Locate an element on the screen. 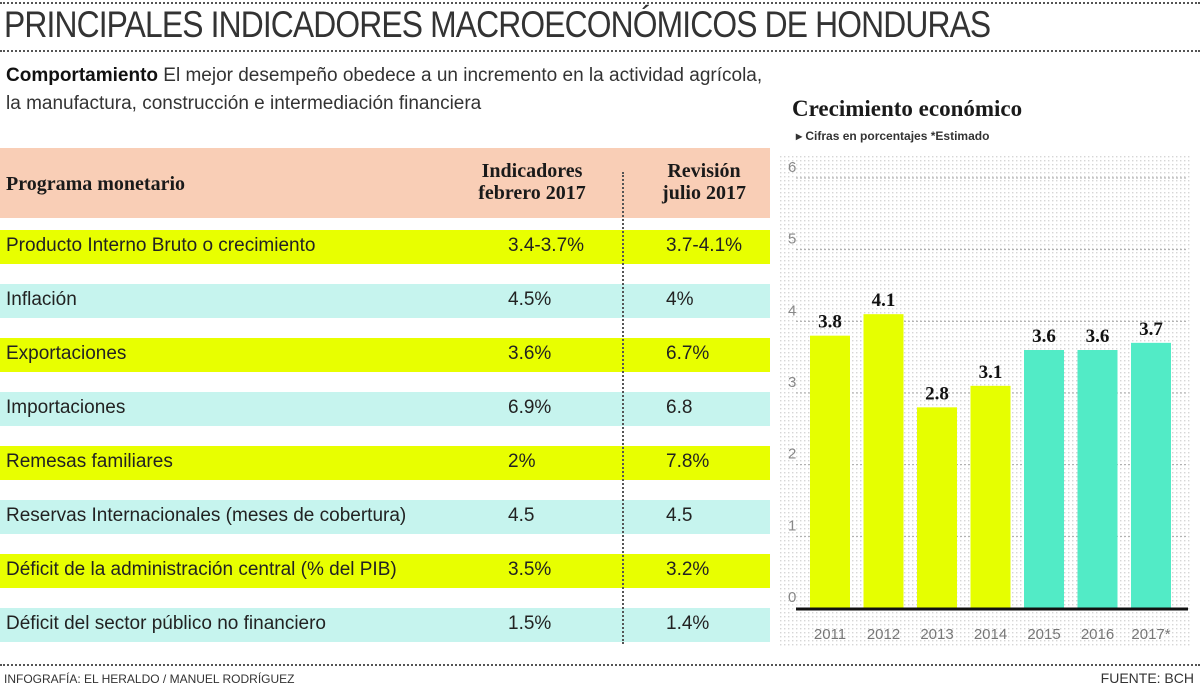  bar-2012 is located at coordinates (883, 461).